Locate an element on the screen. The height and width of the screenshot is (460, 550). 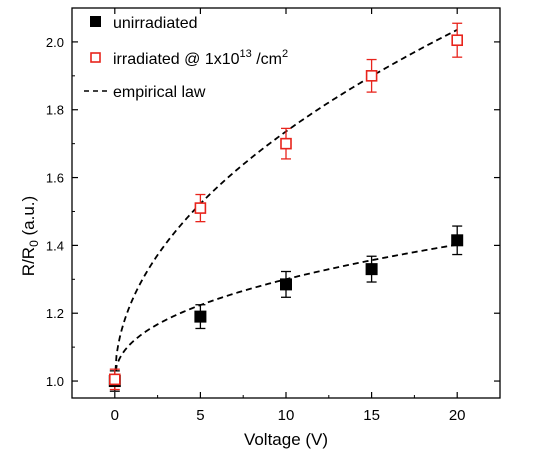
y-tick-label: 1.8 is located at coordinates (55, 110).